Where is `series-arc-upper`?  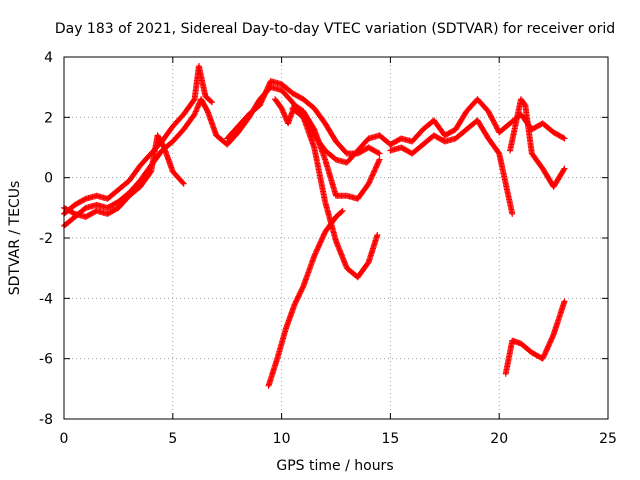
series-arc-upper is located at coordinates (138, 140).